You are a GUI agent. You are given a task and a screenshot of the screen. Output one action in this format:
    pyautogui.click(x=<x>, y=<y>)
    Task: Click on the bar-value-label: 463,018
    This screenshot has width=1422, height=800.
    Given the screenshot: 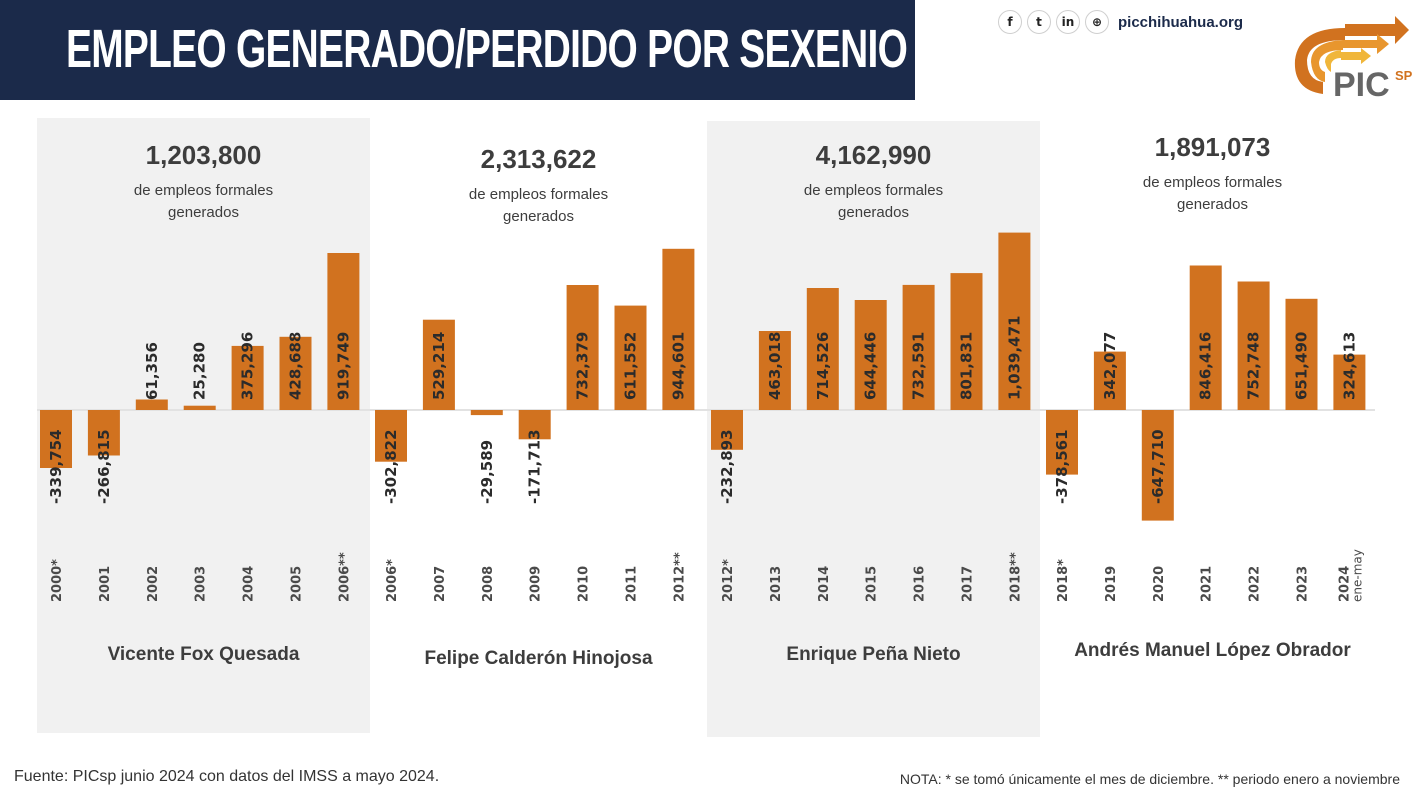 What is the action you would take?
    pyautogui.click(x=775, y=366)
    